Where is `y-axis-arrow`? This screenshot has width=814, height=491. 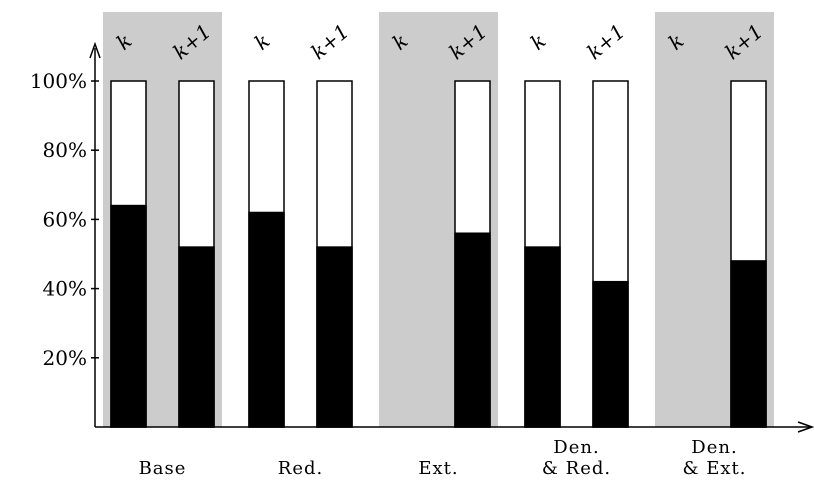 y-axis-arrow is located at coordinates (95, 50).